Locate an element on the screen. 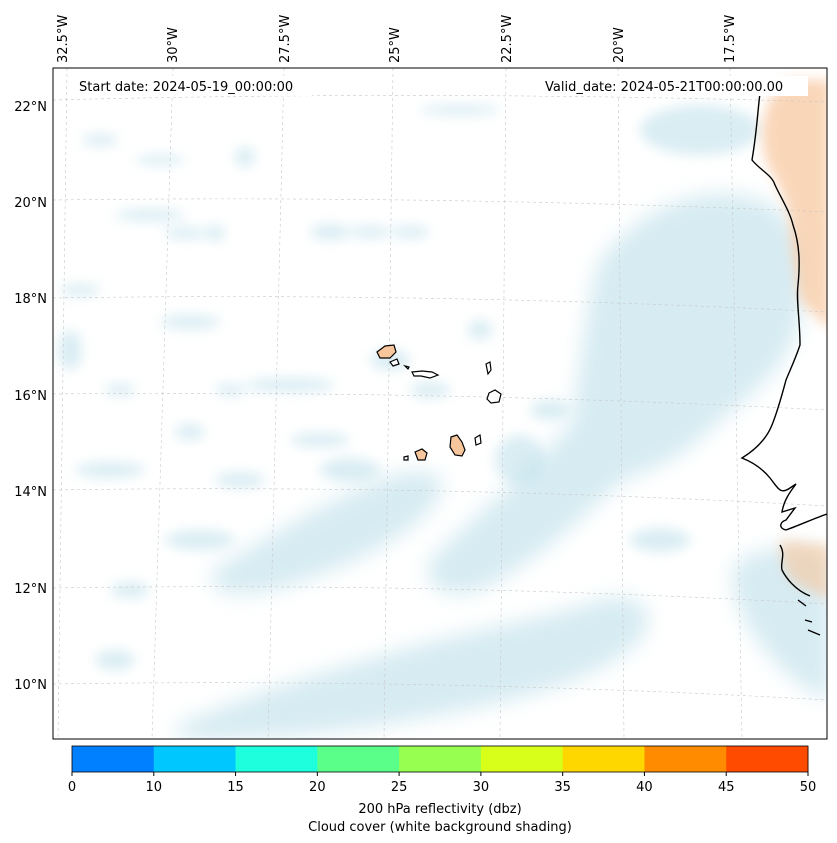 This screenshot has width=837, height=843. cape-verde-islands is located at coordinates (439, 402).